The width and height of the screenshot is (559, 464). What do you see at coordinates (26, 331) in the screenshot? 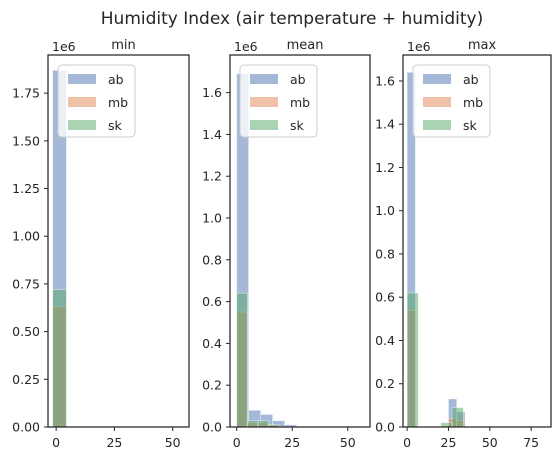
I see `y-tick-label: 0.50` at bounding box center [26, 331].